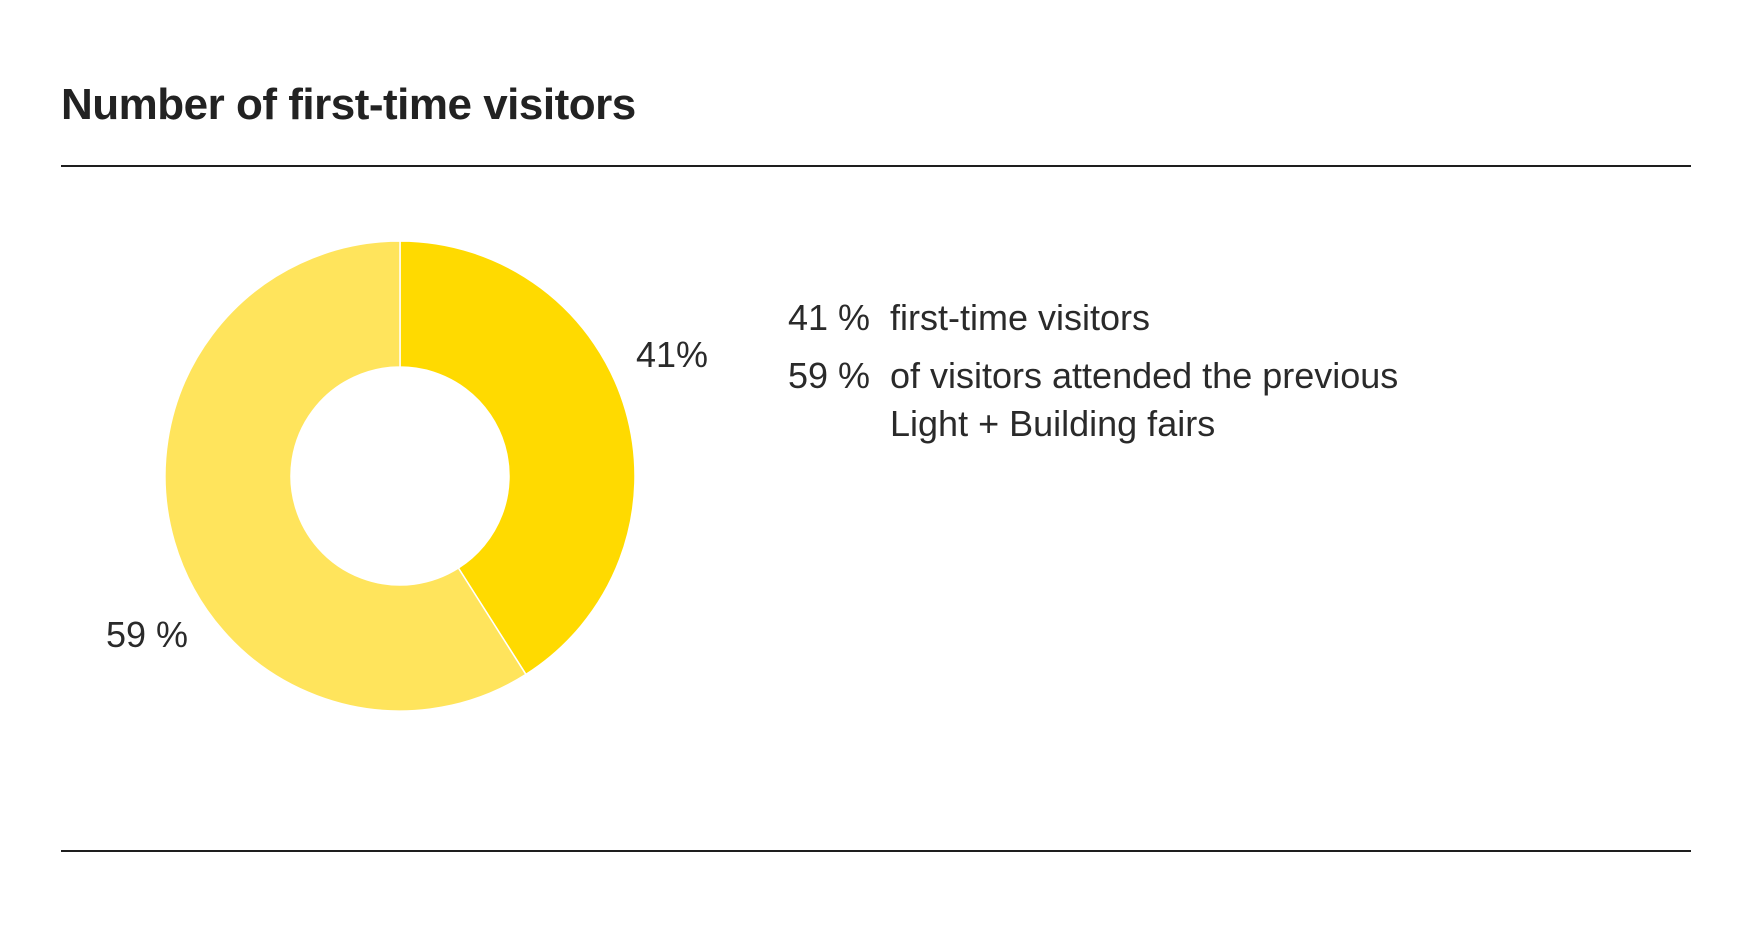 The height and width of the screenshot is (945, 1748). Describe the element at coordinates (672, 354) in the screenshot. I see `slice-label-first-time: 41%` at that location.